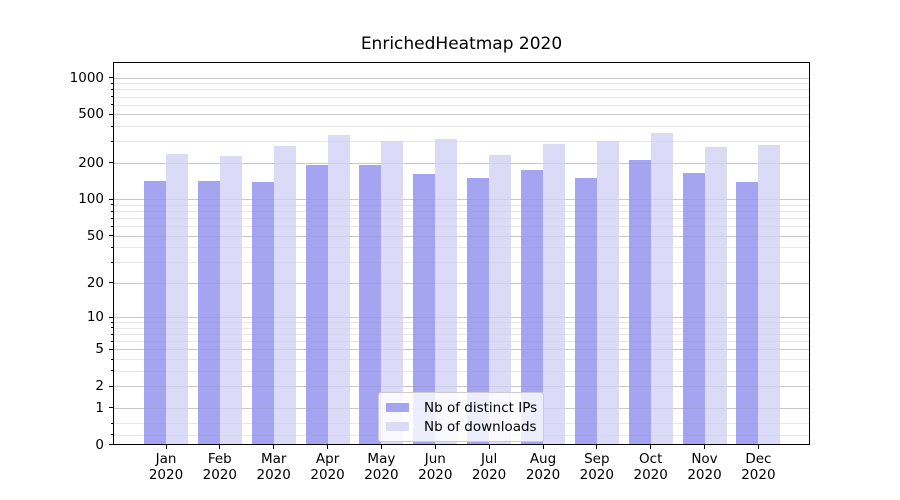 This screenshot has height=500, width=900. Describe the element at coordinates (758, 467) in the screenshot. I see `x-tick-label: Dec 2020` at that location.